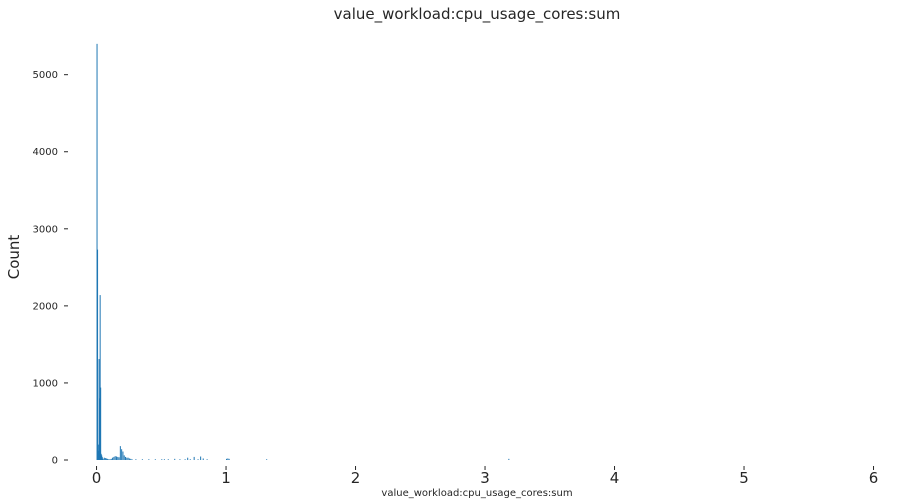 The height and width of the screenshot is (504, 902). What do you see at coordinates (874, 478) in the screenshot?
I see `x-tick-label: 6` at bounding box center [874, 478].